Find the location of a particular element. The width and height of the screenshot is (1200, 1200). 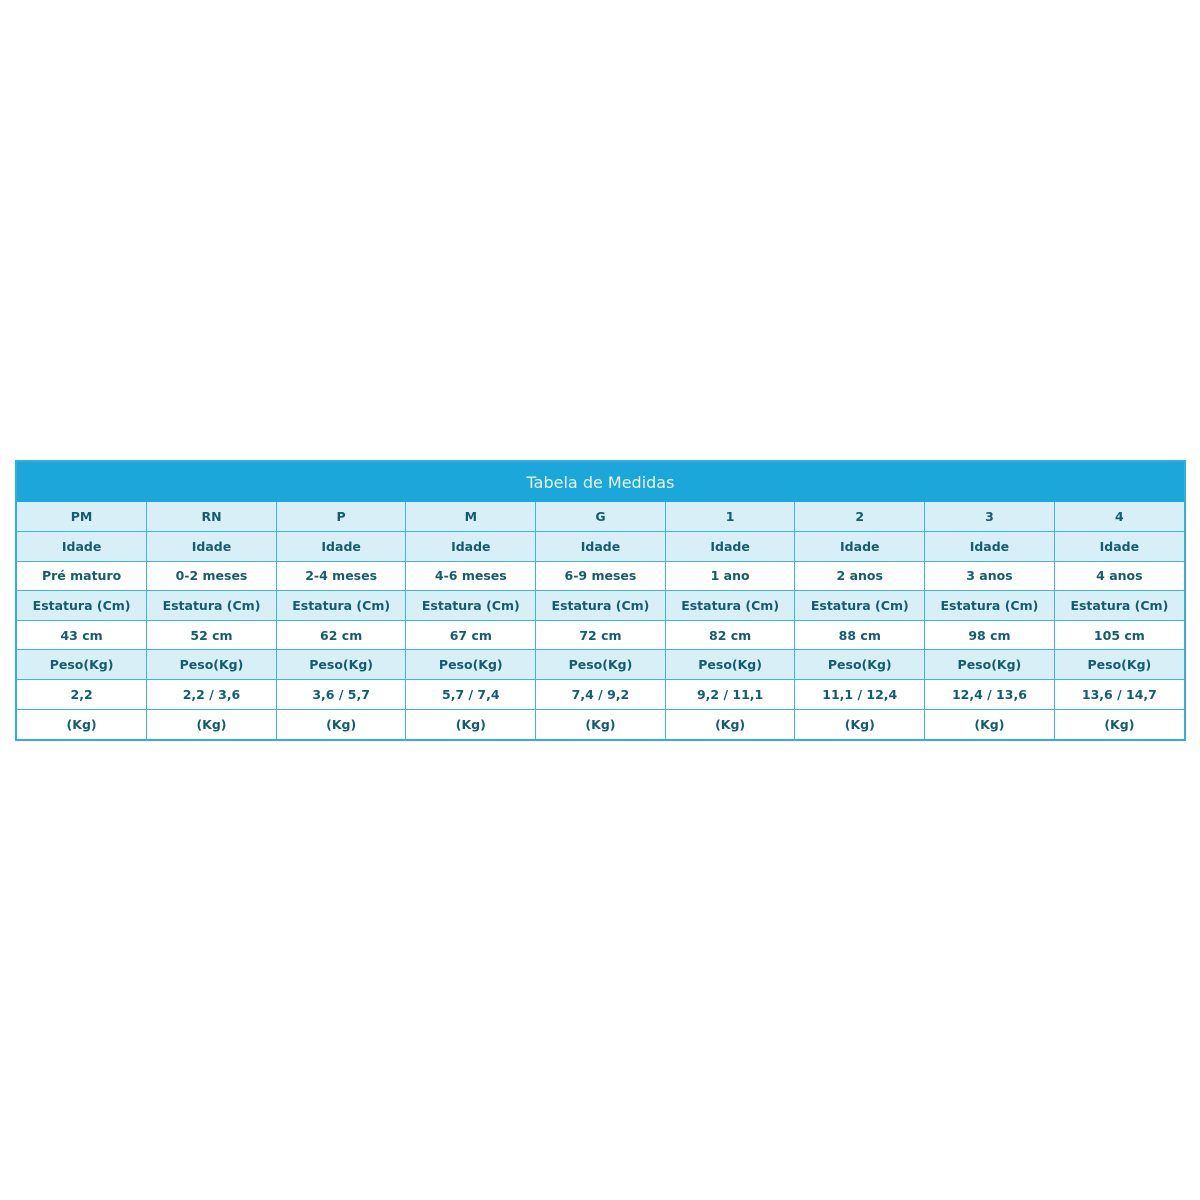

table-cell: 3,6 / 5,7 is located at coordinates (341, 694).